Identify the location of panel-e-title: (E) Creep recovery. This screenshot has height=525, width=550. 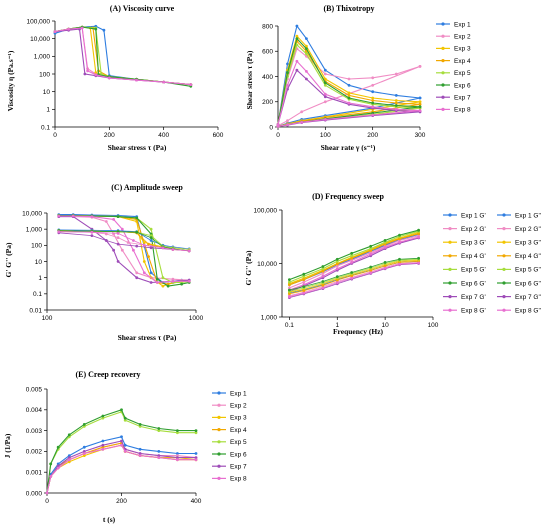
(107, 374).